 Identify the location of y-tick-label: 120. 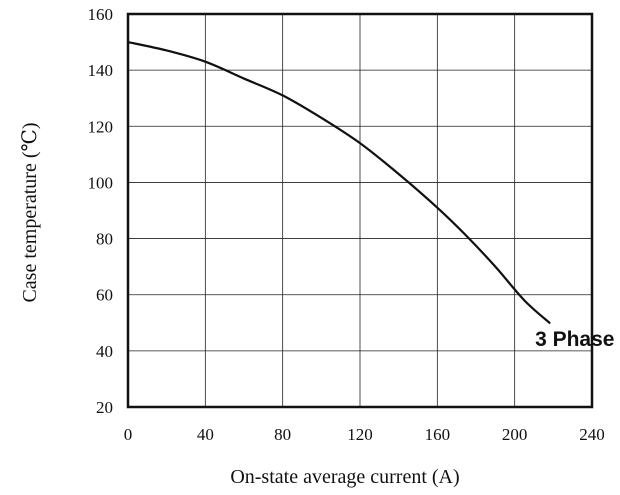
(101, 126).